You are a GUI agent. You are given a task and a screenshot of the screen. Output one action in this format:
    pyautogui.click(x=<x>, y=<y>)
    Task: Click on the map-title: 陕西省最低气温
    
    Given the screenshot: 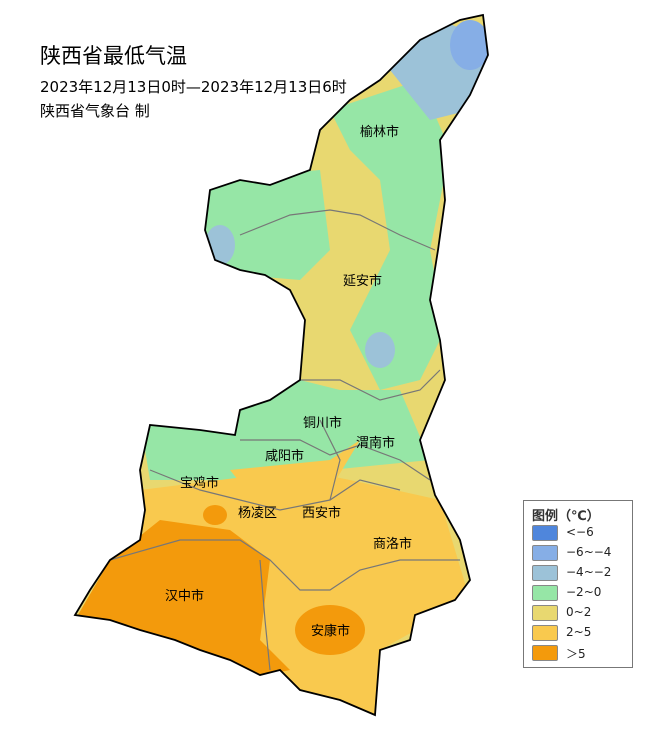 What is the action you would take?
    pyautogui.click(x=113, y=56)
    